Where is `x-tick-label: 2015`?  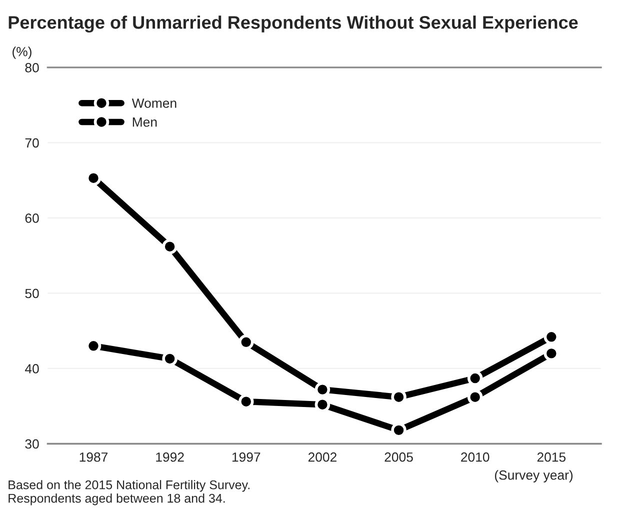 x-tick-label: 2015 is located at coordinates (551, 457).